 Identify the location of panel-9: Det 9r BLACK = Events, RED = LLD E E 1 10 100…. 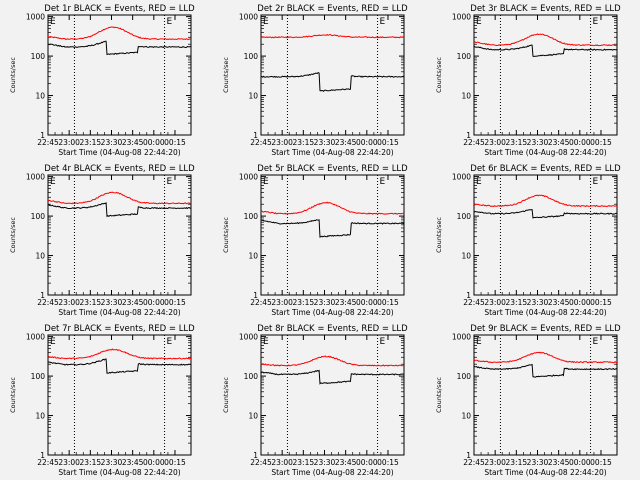
(528, 400).